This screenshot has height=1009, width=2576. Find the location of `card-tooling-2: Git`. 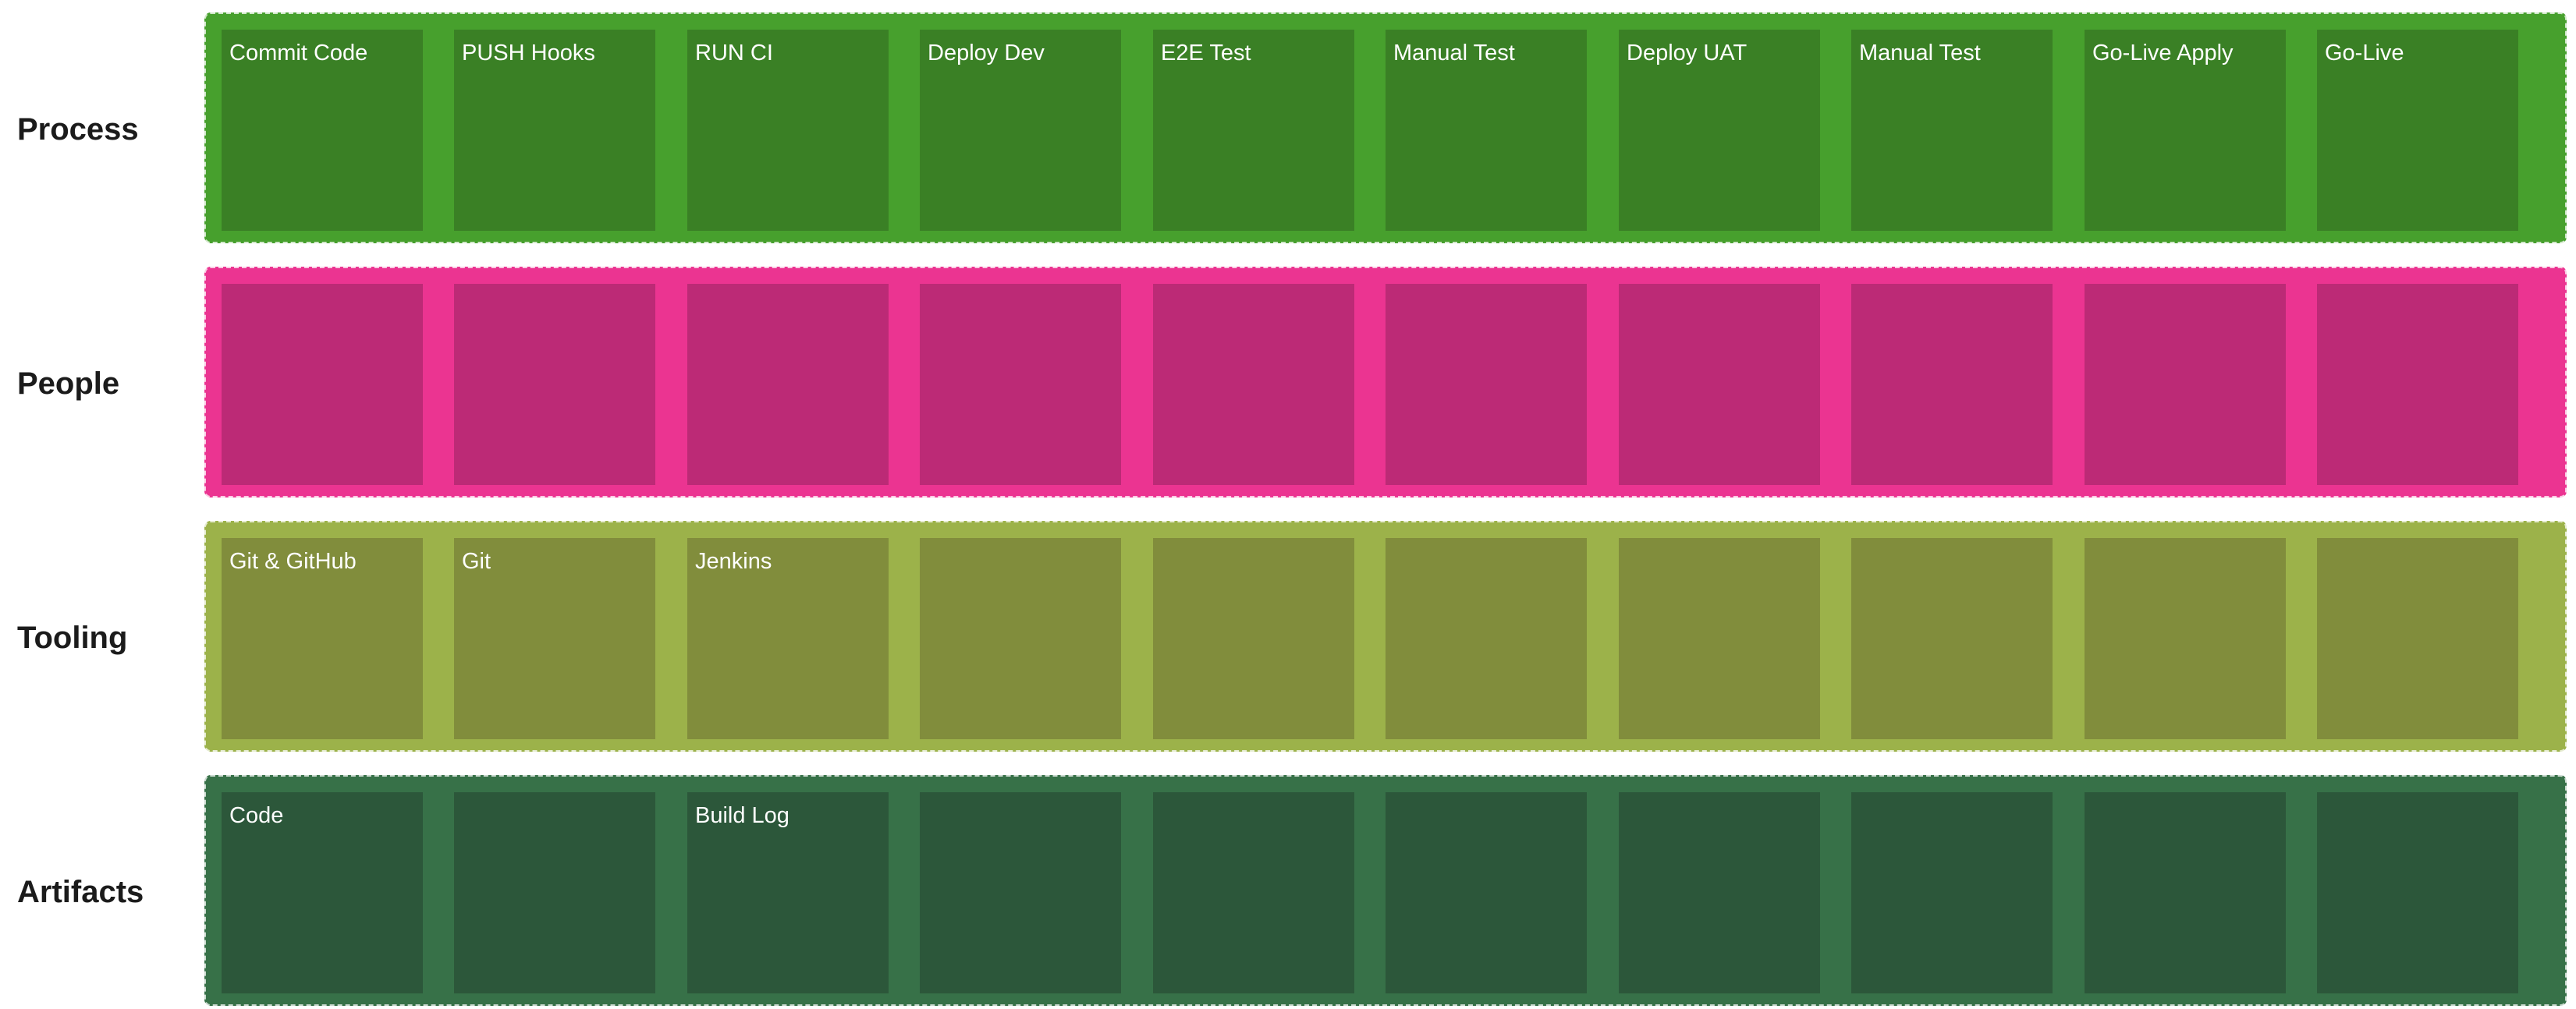

card-tooling-2: Git is located at coordinates (554, 638).